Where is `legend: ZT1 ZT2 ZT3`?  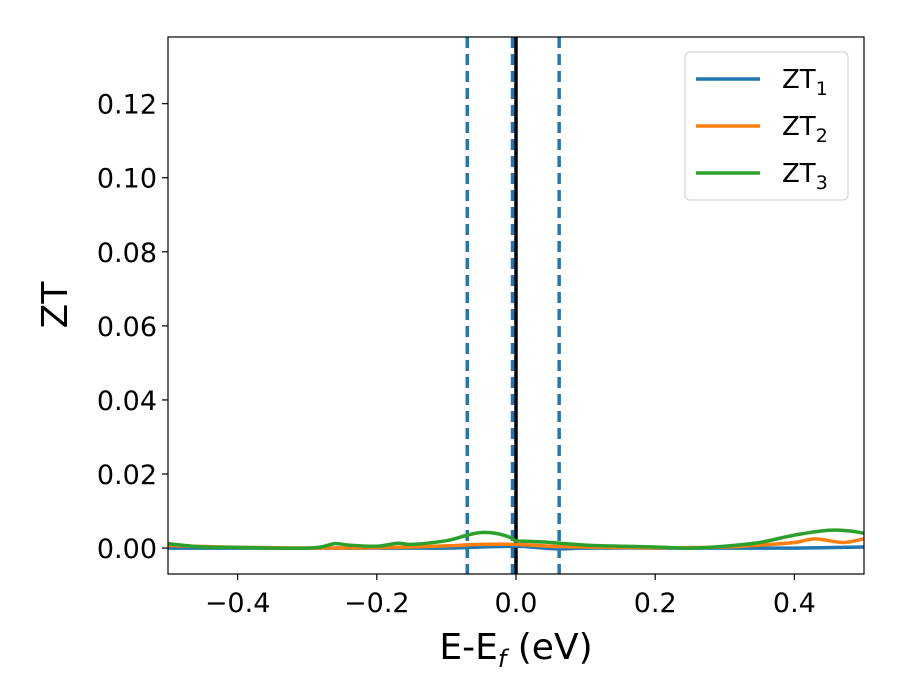
legend: ZT1 ZT2 ZT3 is located at coordinates (766, 126).